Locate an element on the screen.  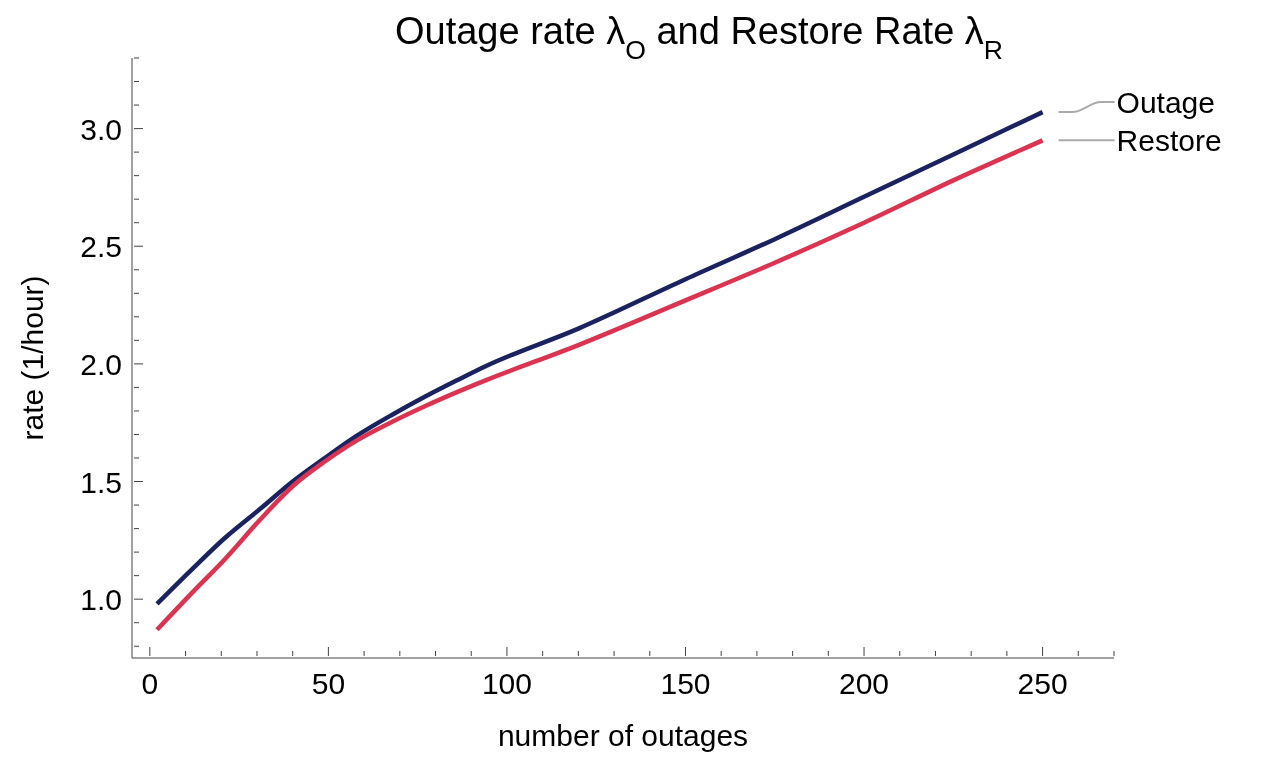
y-tick-label: 2.5 is located at coordinates (101, 247).